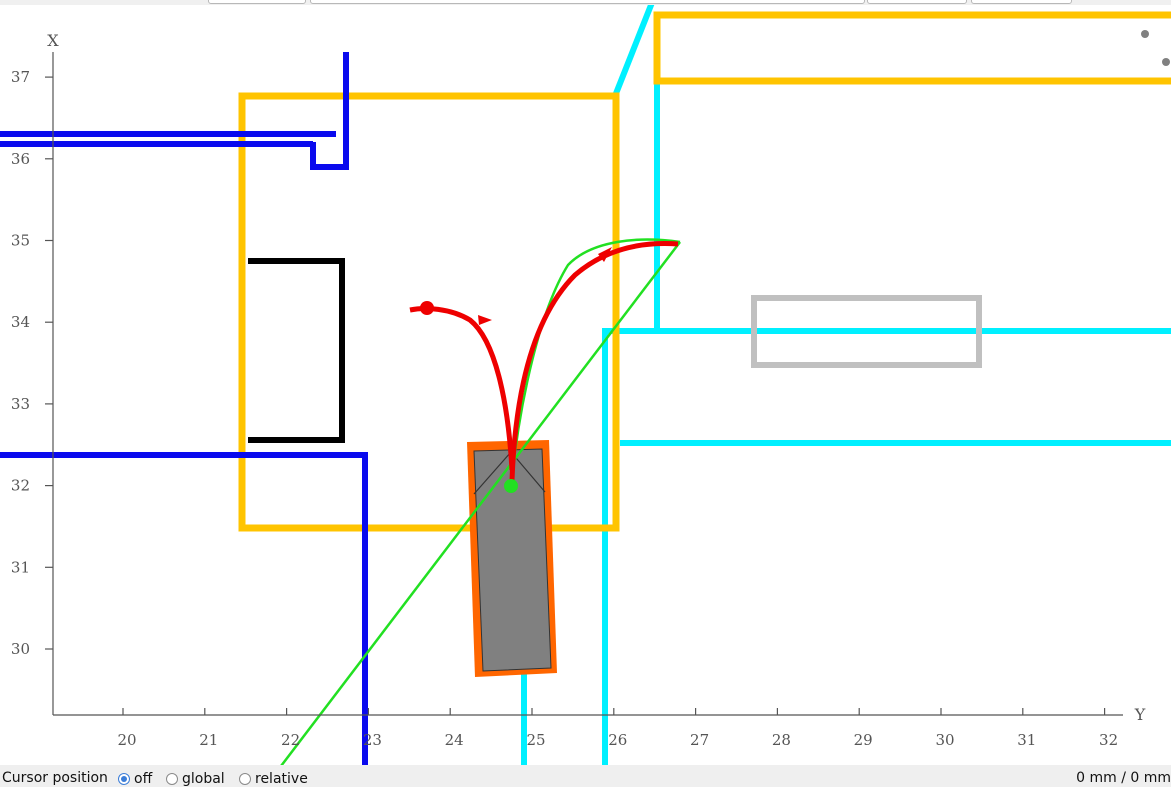 This screenshot has height=787, width=1171. Describe the element at coordinates (535, 740) in the screenshot. I see `y-tick-label: 25` at that location.